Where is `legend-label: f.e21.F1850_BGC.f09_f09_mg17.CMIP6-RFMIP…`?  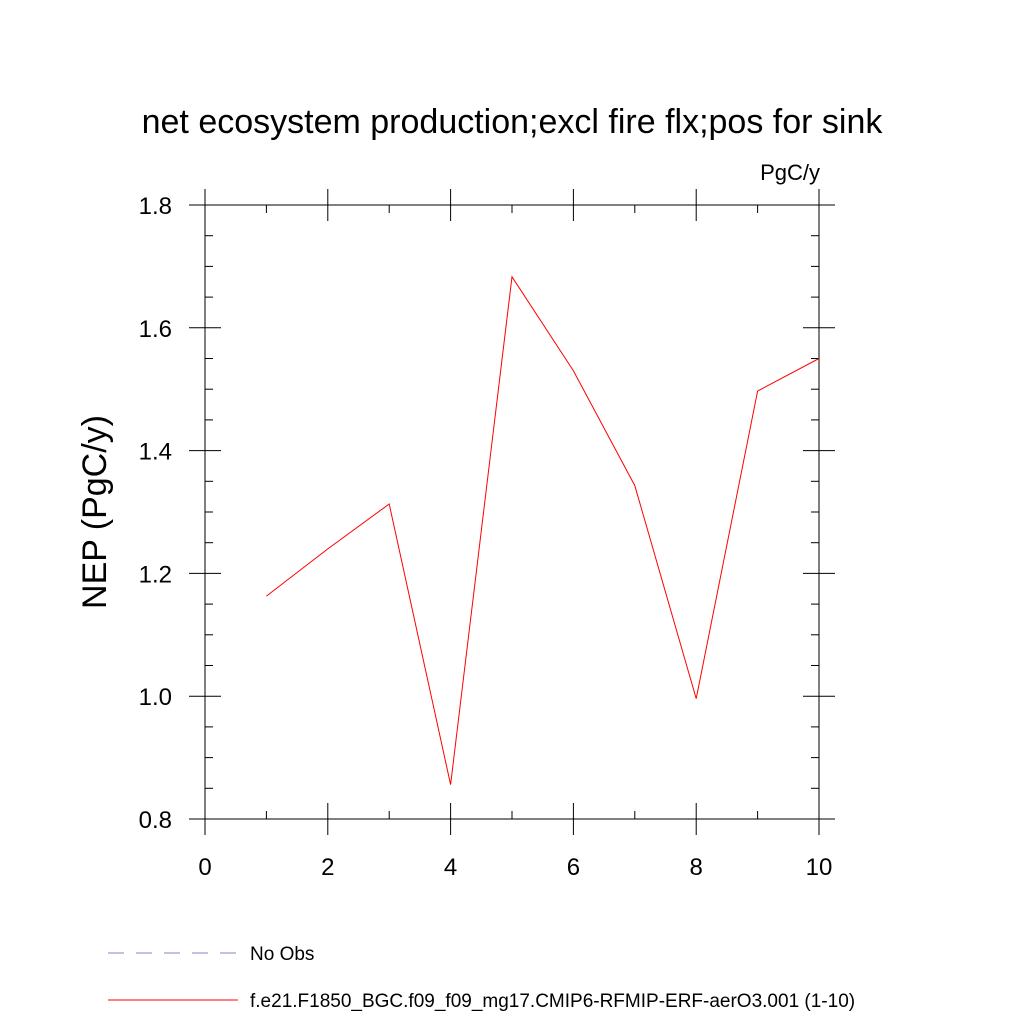 legend-label: f.e21.F1850_BGC.f09_f09_mg17.CMIP6-RFMIP… is located at coordinates (552, 1001).